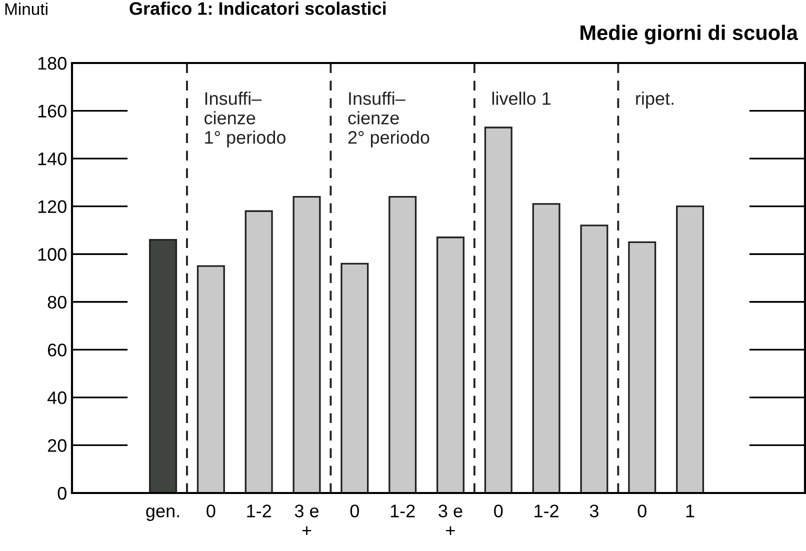 The image size is (806, 551). What do you see at coordinates (521, 98) in the screenshot?
I see `annotation: livello 1` at bounding box center [521, 98].